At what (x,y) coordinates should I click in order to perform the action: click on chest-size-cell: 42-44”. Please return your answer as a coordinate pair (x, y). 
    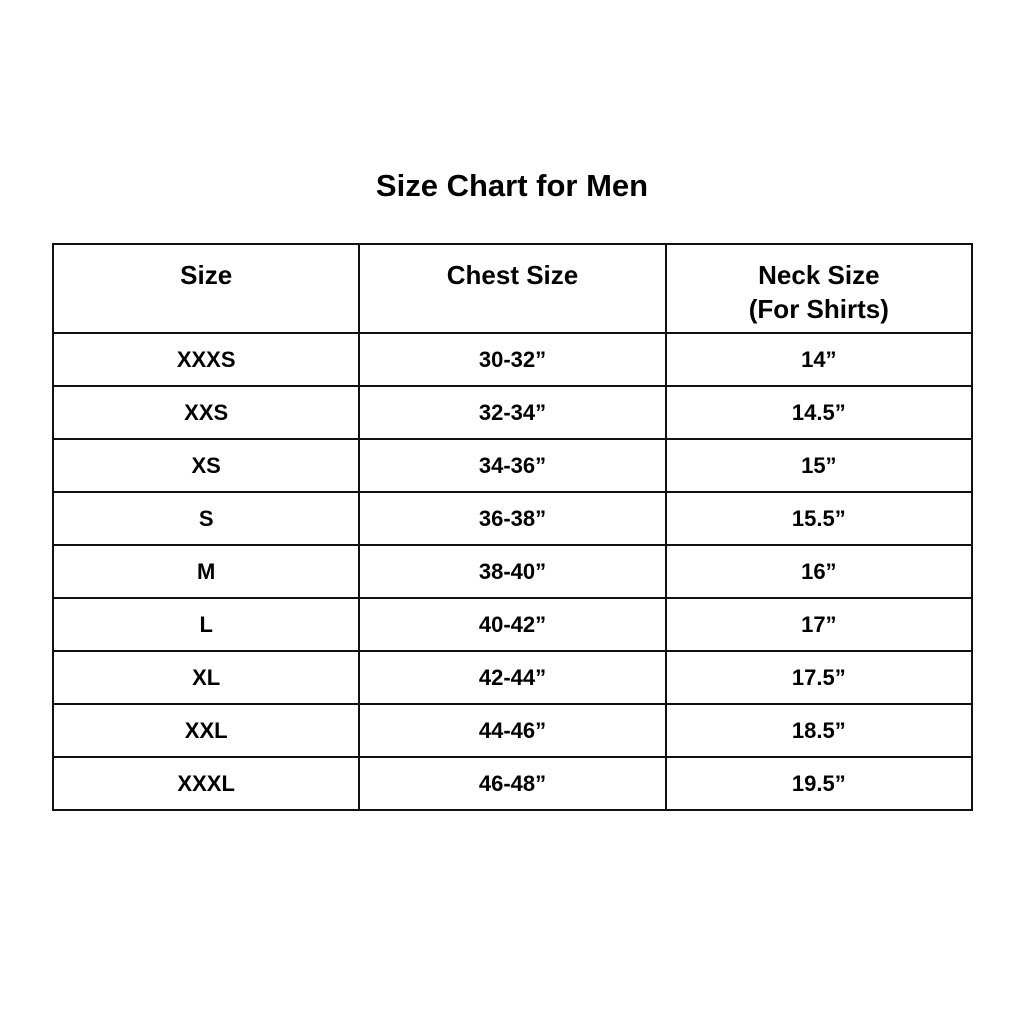
    Looking at the image, I should click on (512, 677).